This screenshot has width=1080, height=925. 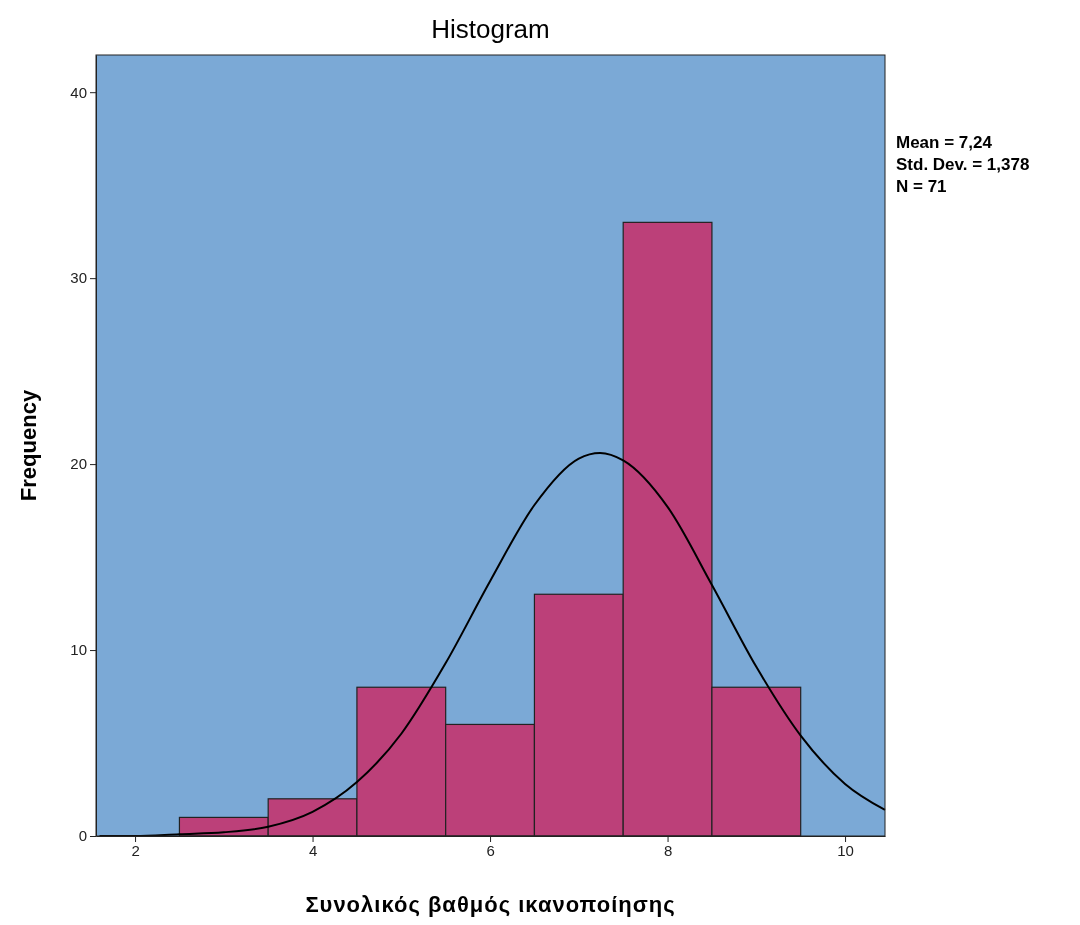 What do you see at coordinates (921, 186) in the screenshot?
I see `text: N = 71` at bounding box center [921, 186].